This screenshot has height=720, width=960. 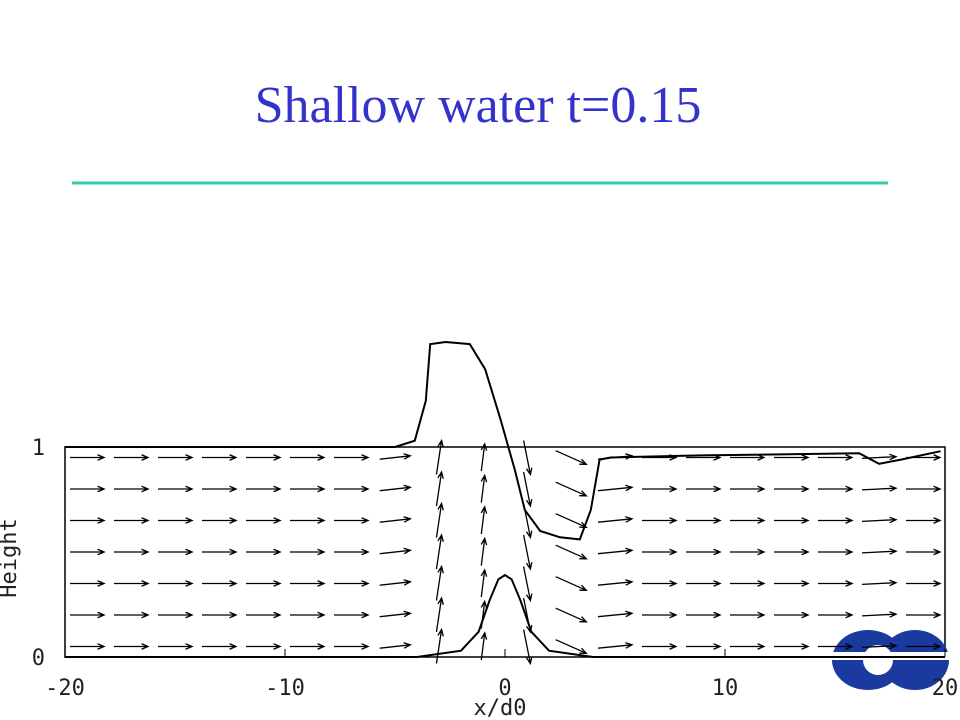 What do you see at coordinates (504, 688) in the screenshot?
I see `x-tick-label: 0` at bounding box center [504, 688].